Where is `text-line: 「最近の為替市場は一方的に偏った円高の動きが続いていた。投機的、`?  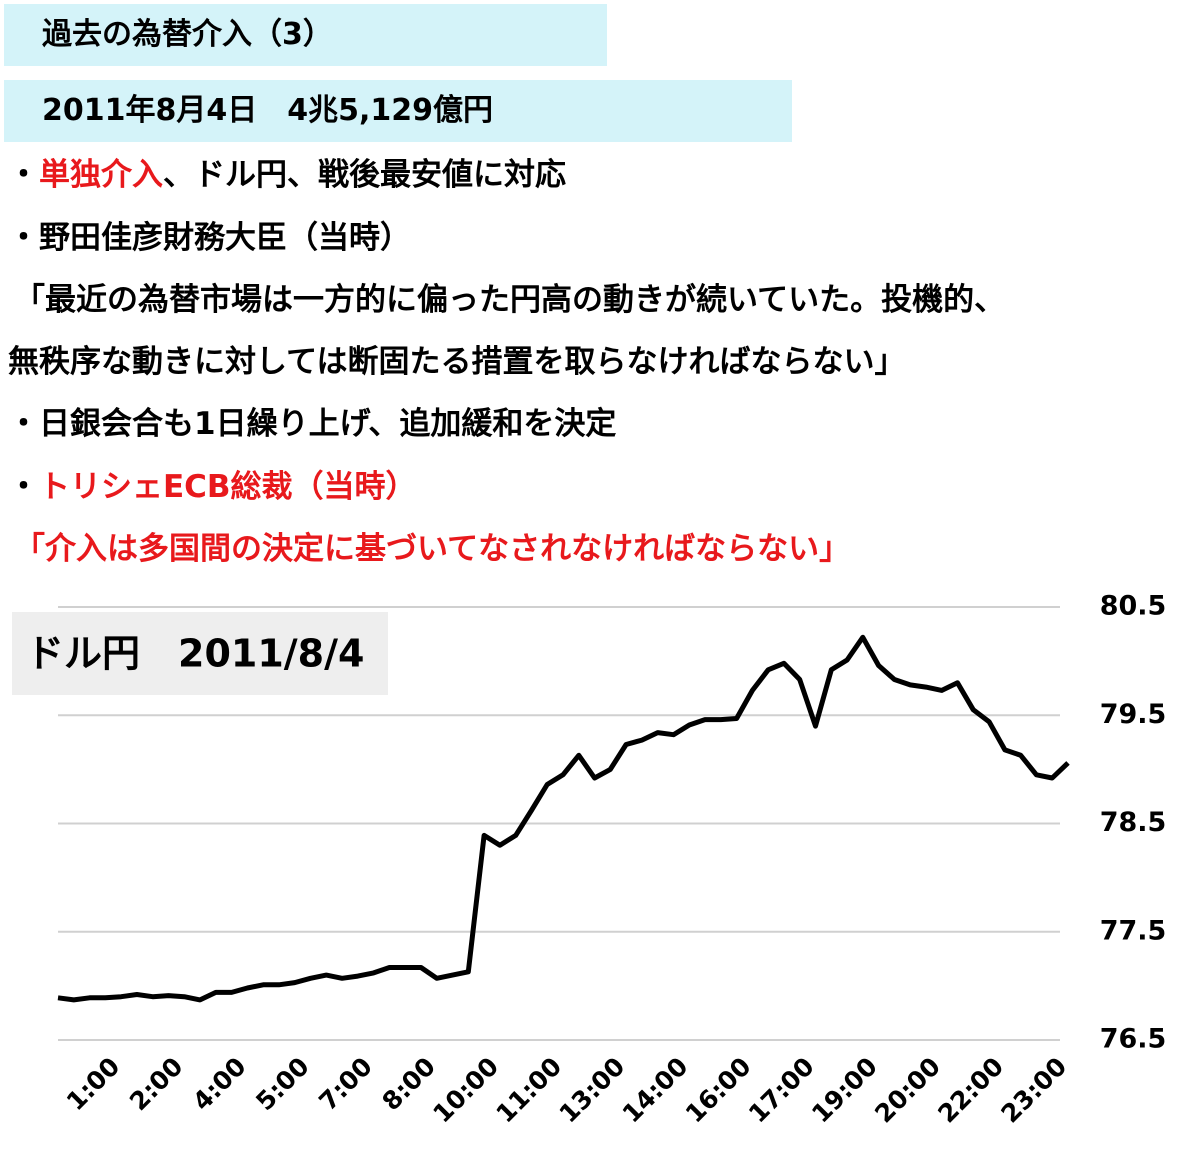 text-line: 「最近の為替市場は一方的に偏った円高の動きが続いていた。投機的、 is located at coordinates (509, 300).